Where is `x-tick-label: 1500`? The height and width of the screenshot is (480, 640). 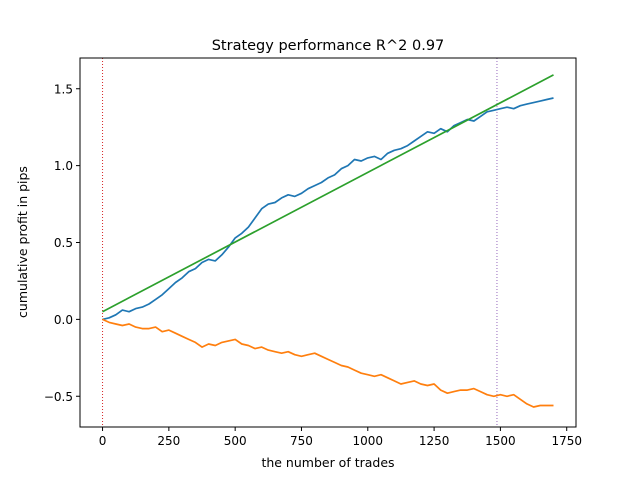 x-tick-label: 1500 is located at coordinates (500, 441).